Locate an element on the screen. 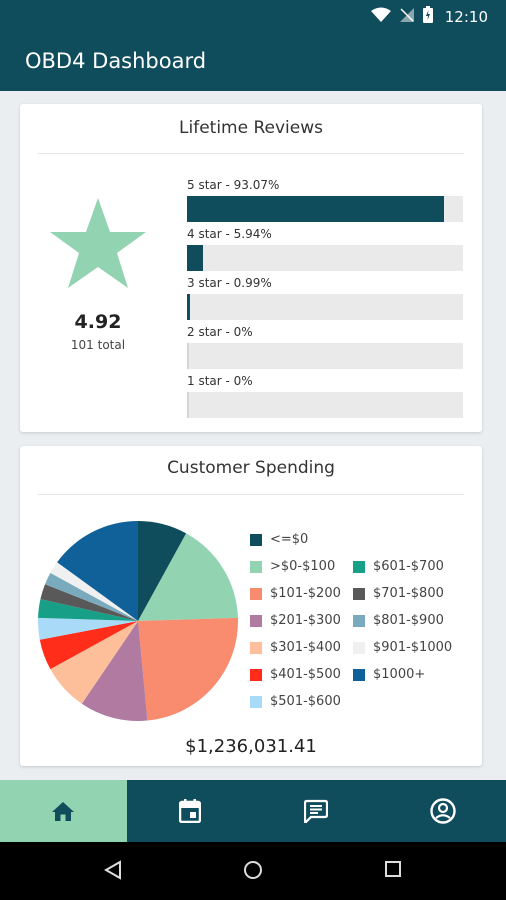 The height and width of the screenshot is (900, 506). legend-item: $701-$800 is located at coordinates (398, 593).